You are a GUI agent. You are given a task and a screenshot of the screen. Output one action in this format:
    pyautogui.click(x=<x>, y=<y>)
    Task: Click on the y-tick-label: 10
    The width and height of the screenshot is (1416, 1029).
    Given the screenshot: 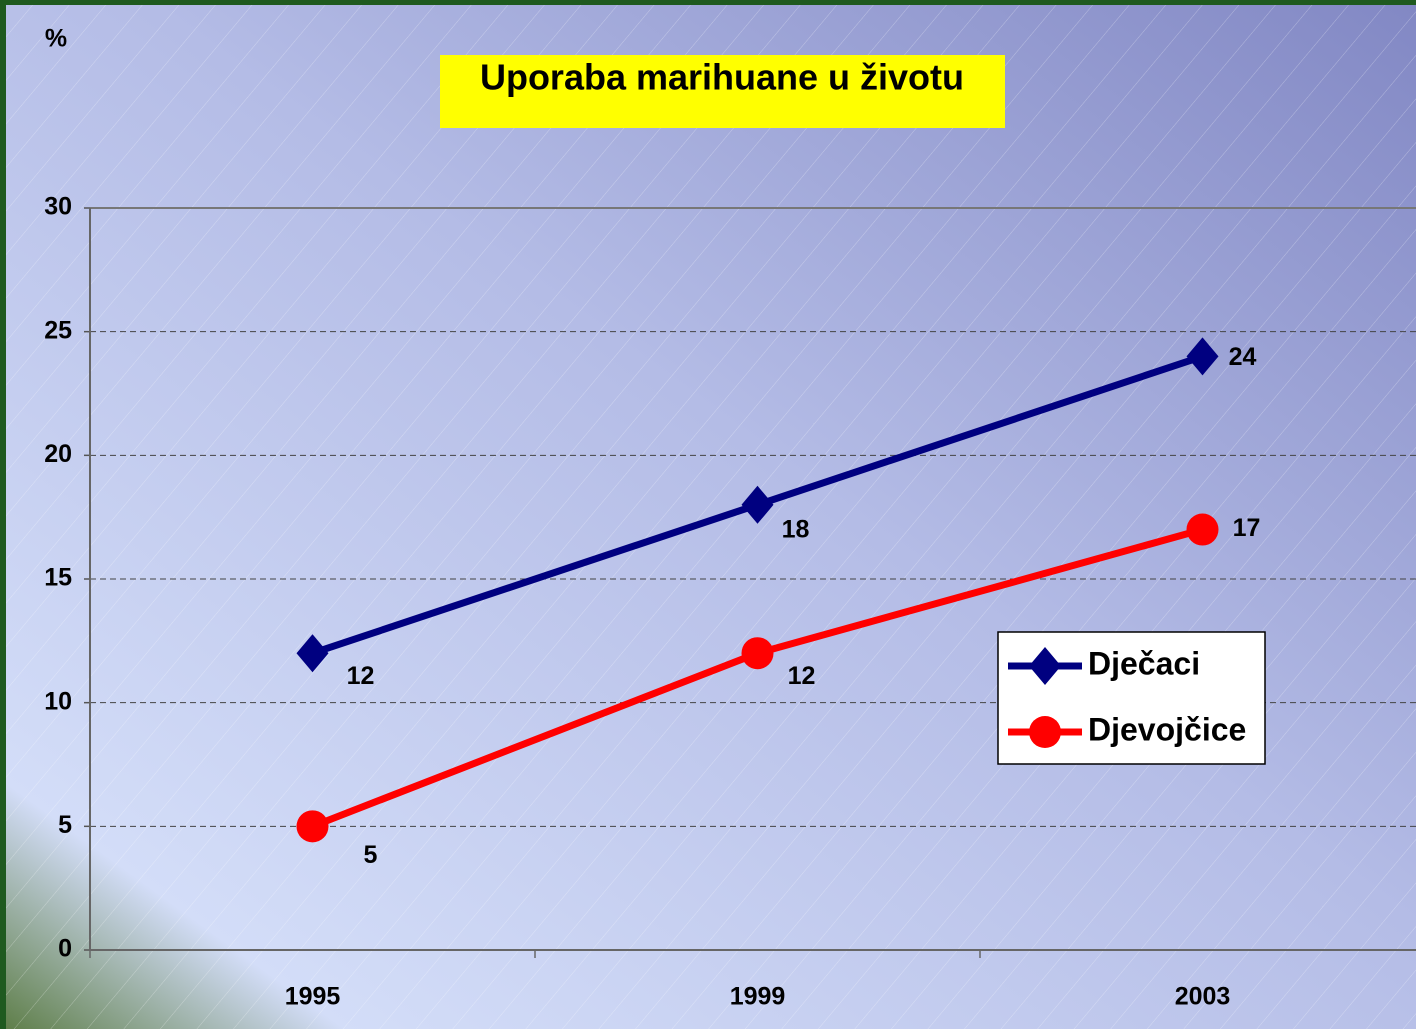 What is the action you would take?
    pyautogui.click(x=58, y=701)
    